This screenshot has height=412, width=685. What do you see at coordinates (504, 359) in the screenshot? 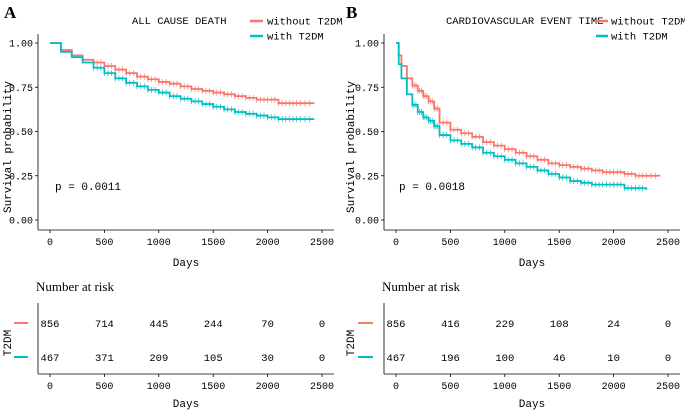
I see `risk-value: 100` at bounding box center [504, 359].